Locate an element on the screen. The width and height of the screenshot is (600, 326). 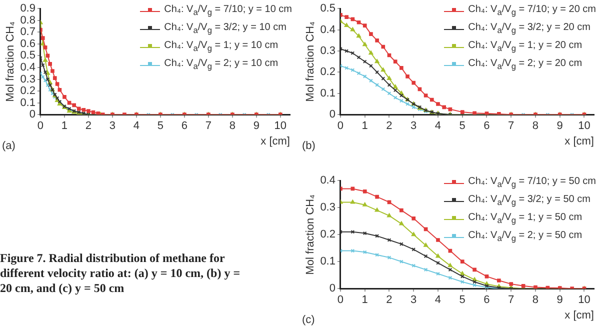
legend-label: Ch₄: V$_{a}$/V$_{g}$ = 2; y = 20 cm is located at coordinates (525, 65).